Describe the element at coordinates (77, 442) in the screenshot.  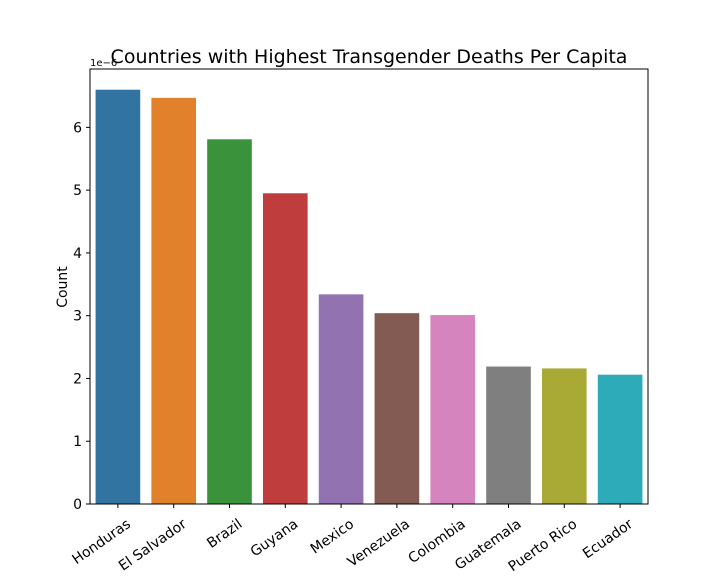
I see `y-tick-label: 1` at that location.